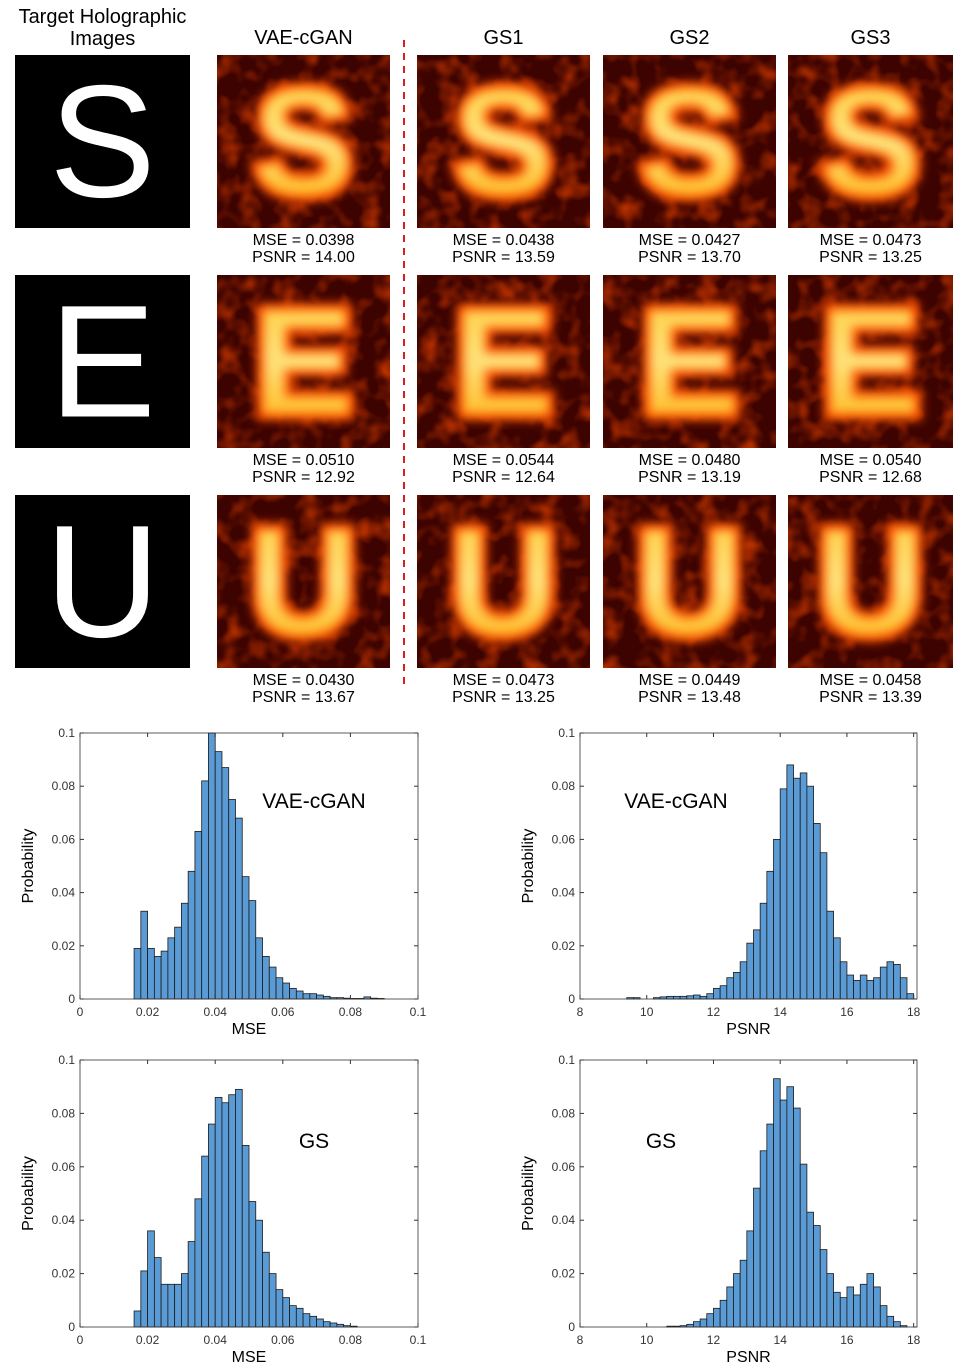 This screenshot has width=954, height=1362. I want to click on y-tick-label: 0.08, so click(564, 786).